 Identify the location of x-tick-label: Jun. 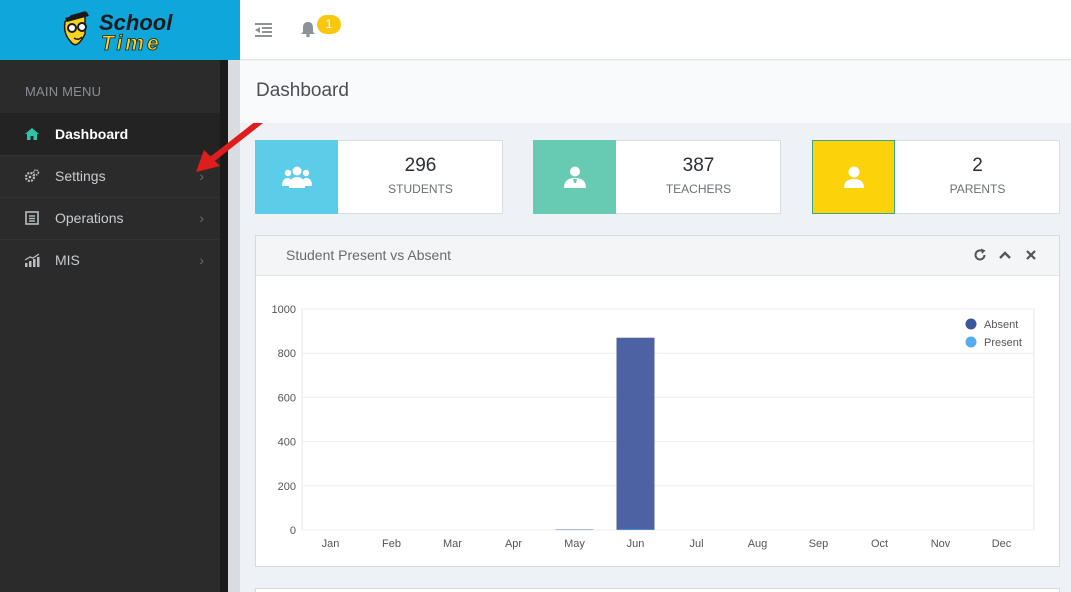
(636, 544).